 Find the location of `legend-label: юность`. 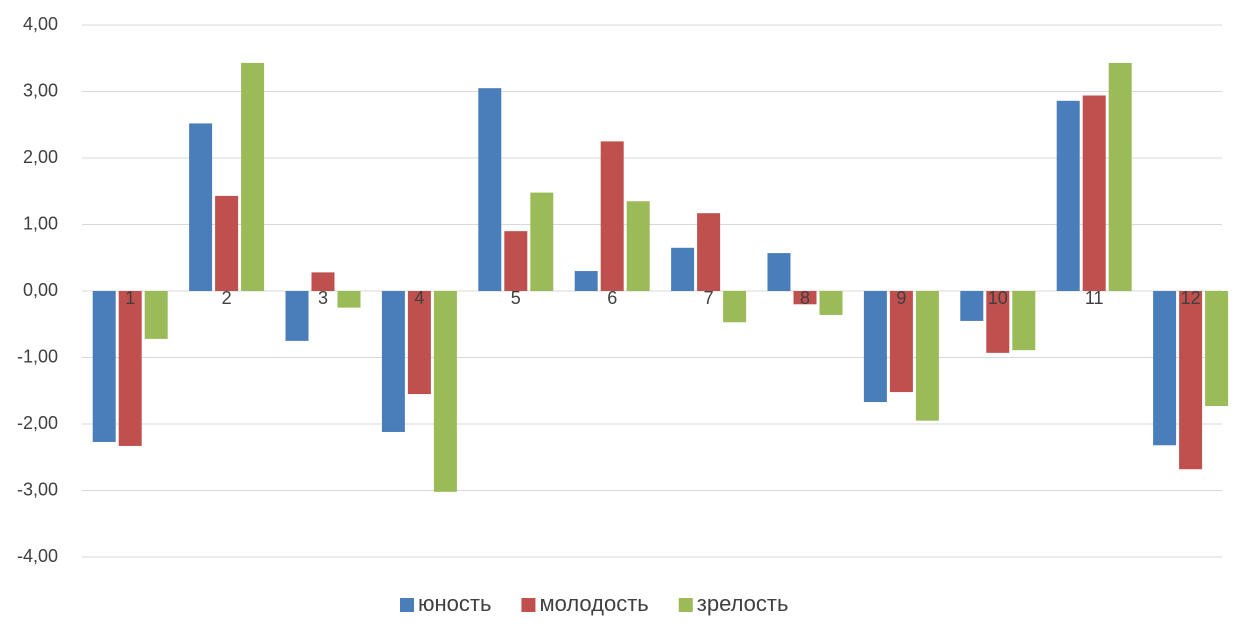

legend-label: юность is located at coordinates (454, 603).